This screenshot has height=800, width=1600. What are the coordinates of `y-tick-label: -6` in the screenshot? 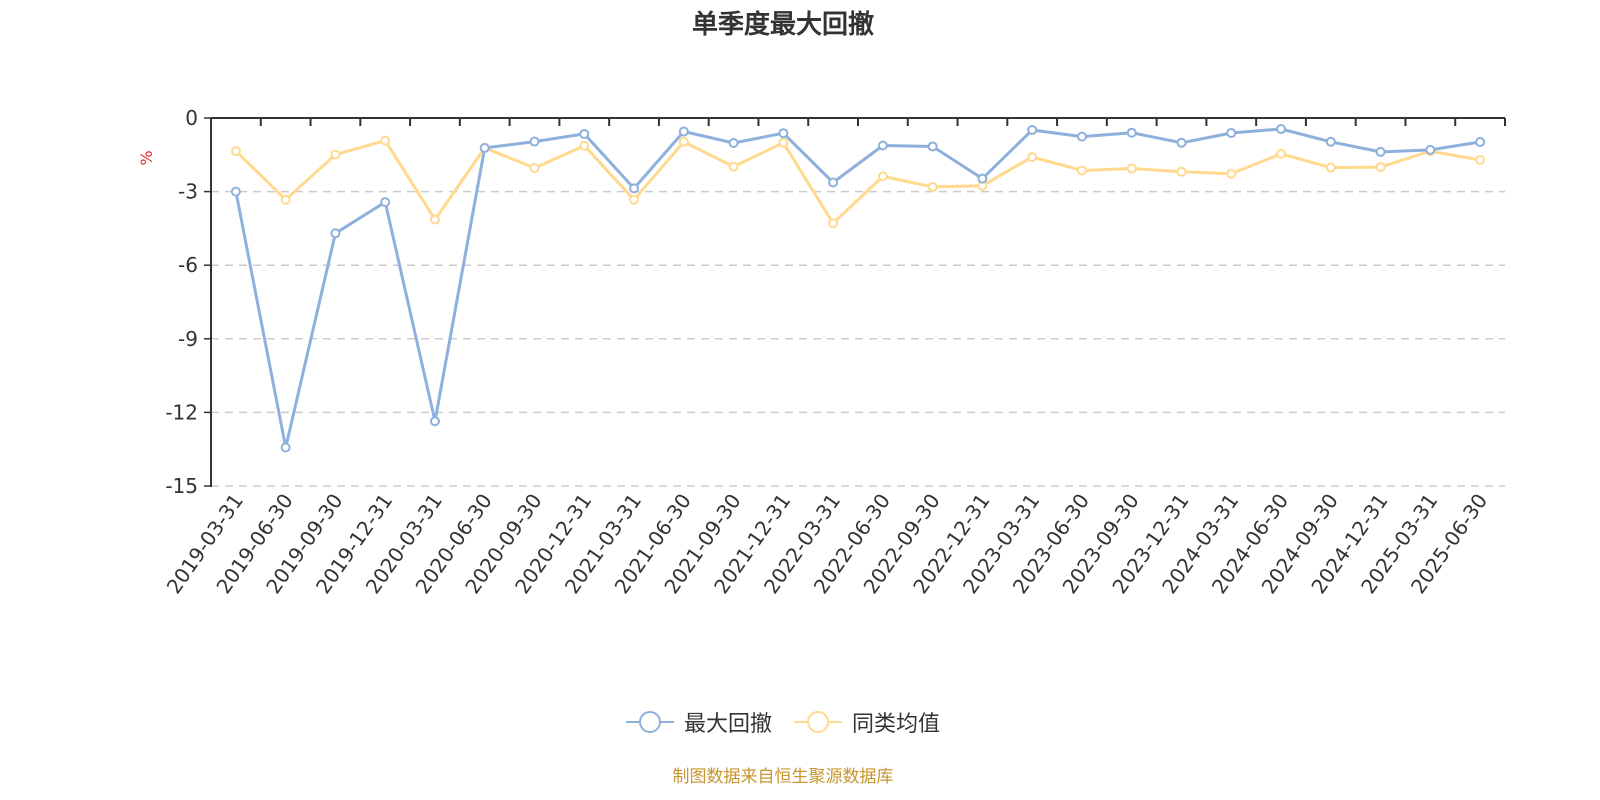 It's located at (188, 265).